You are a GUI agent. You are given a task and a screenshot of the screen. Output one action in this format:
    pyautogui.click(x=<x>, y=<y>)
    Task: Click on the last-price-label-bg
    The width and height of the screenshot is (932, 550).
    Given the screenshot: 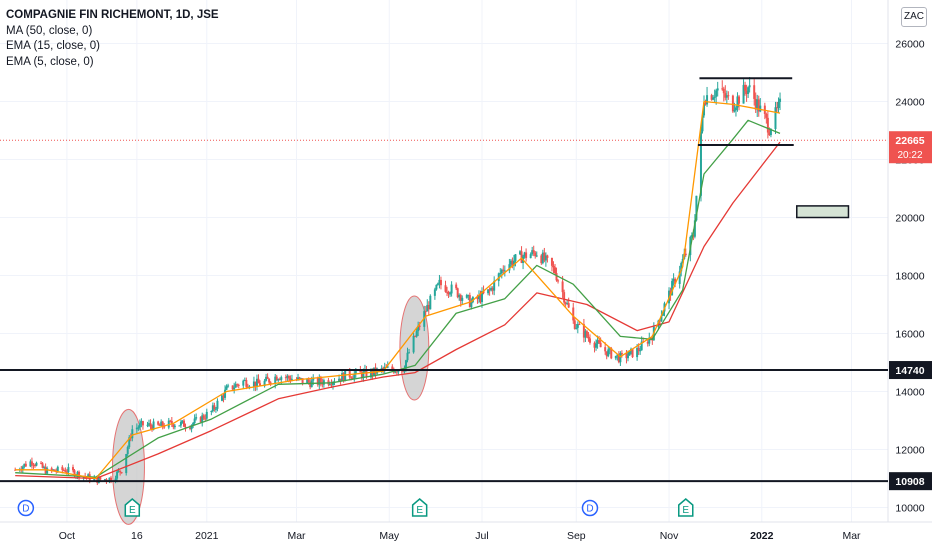 What is the action you would take?
    pyautogui.click(x=910, y=147)
    